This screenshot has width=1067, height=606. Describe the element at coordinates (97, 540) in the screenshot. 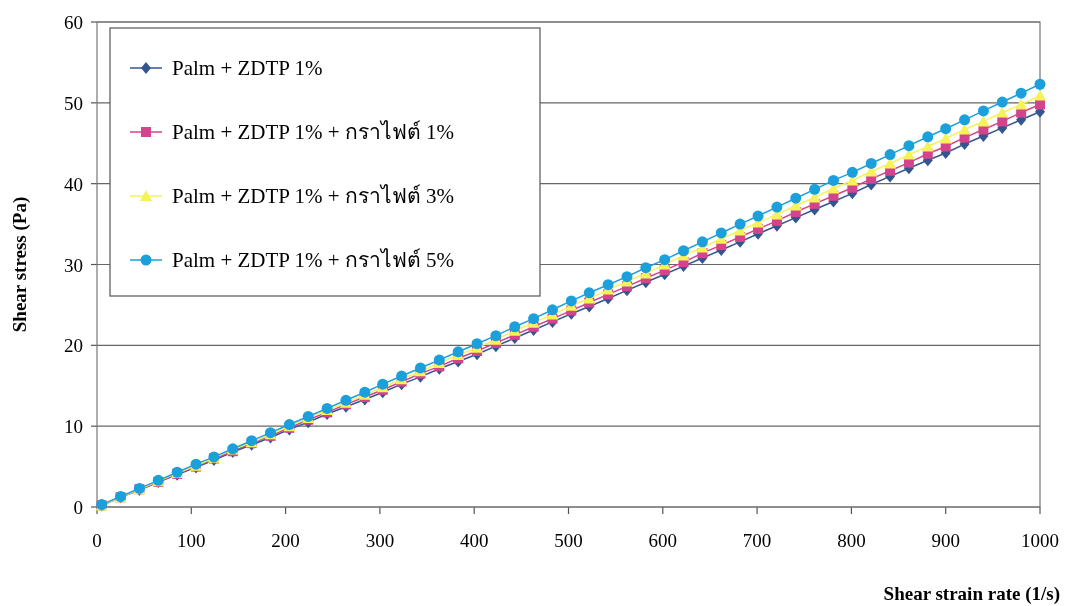

I see `x-tick-label: 0` at that location.